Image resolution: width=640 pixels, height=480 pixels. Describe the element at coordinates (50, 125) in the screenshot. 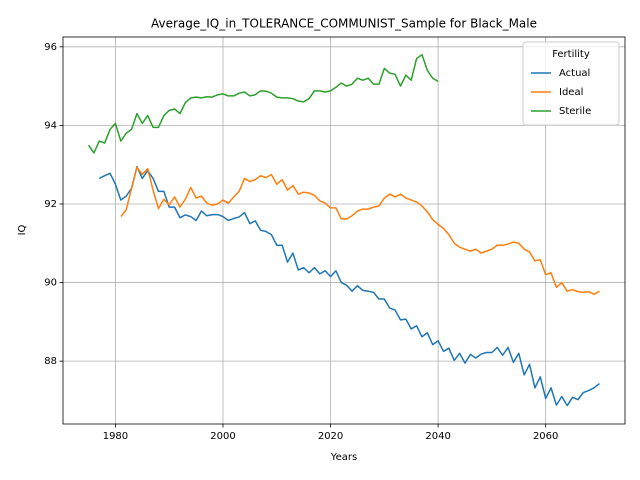

I see `y-tick-label: 94` at that location.